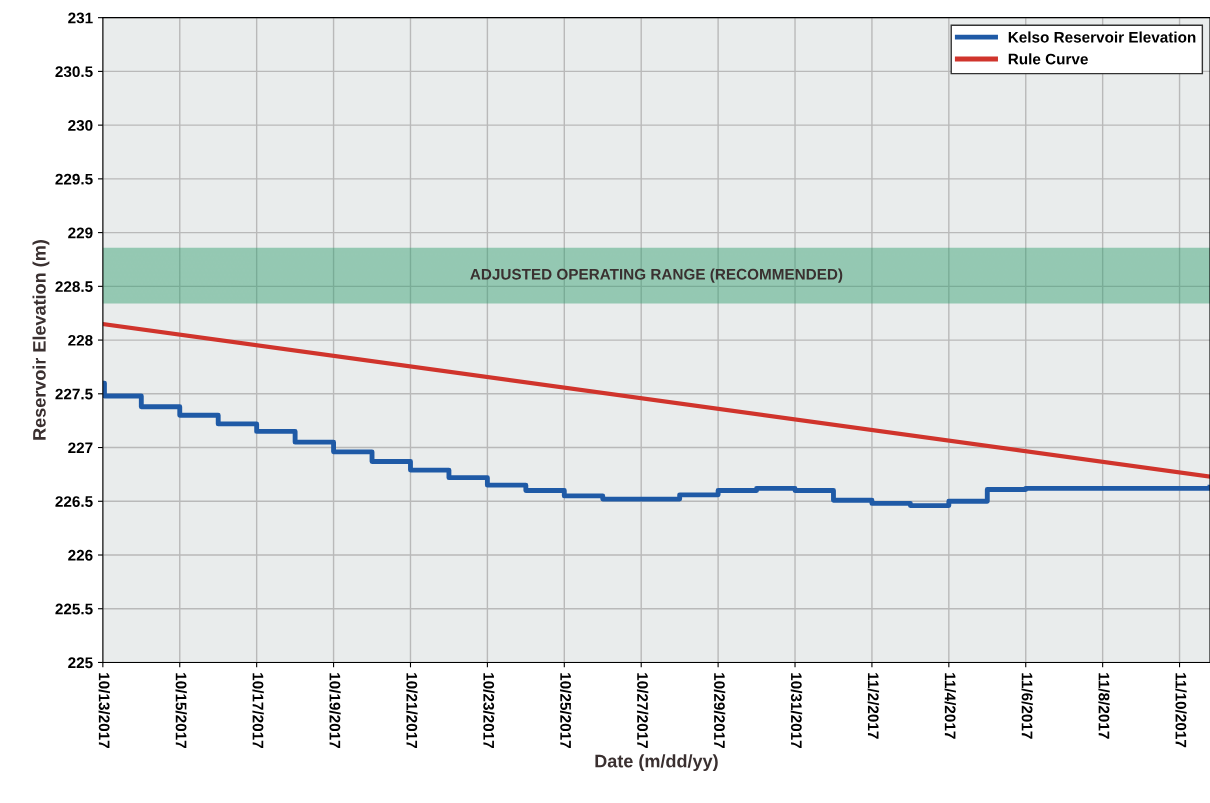 This screenshot has height=803, width=1210. I want to click on x-tick-label: 10/31/2017, so click(796, 710).